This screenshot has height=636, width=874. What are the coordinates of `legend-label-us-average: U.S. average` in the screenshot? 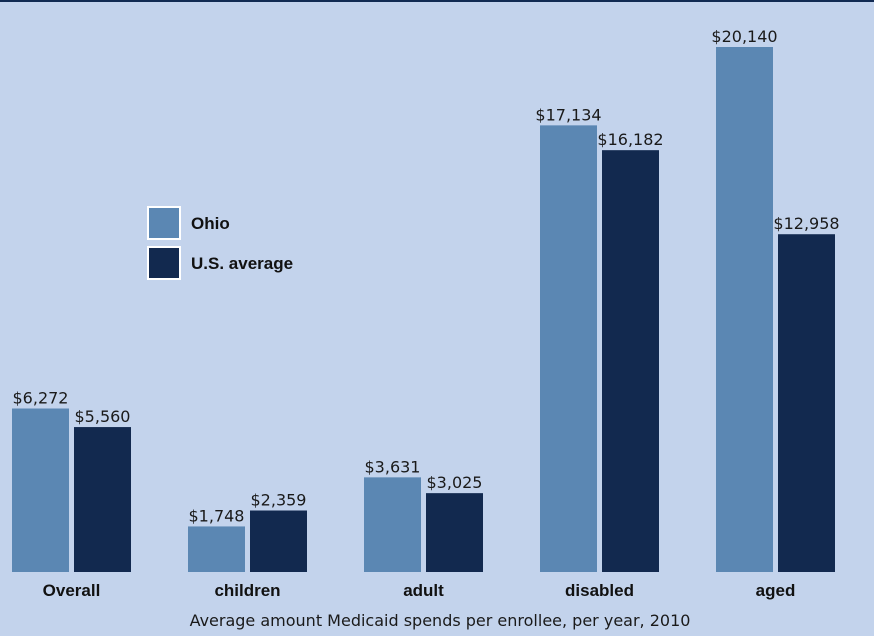 It's located at (242, 263).